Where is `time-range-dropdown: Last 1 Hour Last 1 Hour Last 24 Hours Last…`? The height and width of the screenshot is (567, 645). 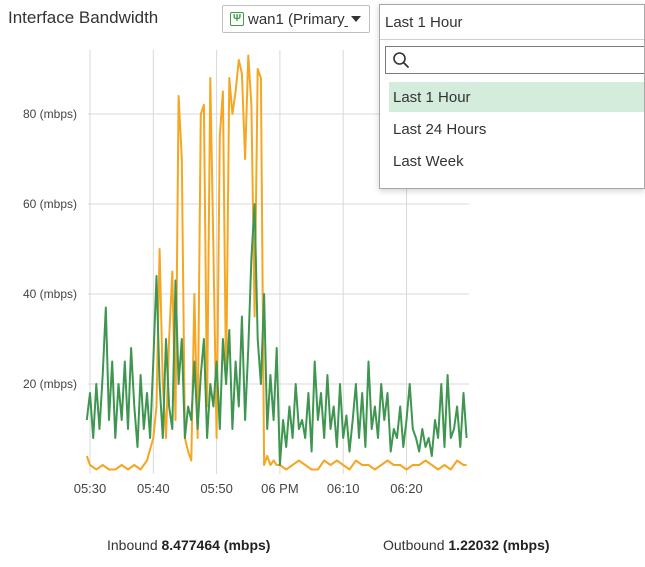 time-range-dropdown: Last 1 Hour Last 1 Hour Last 24 Hours Last… is located at coordinates (512, 96).